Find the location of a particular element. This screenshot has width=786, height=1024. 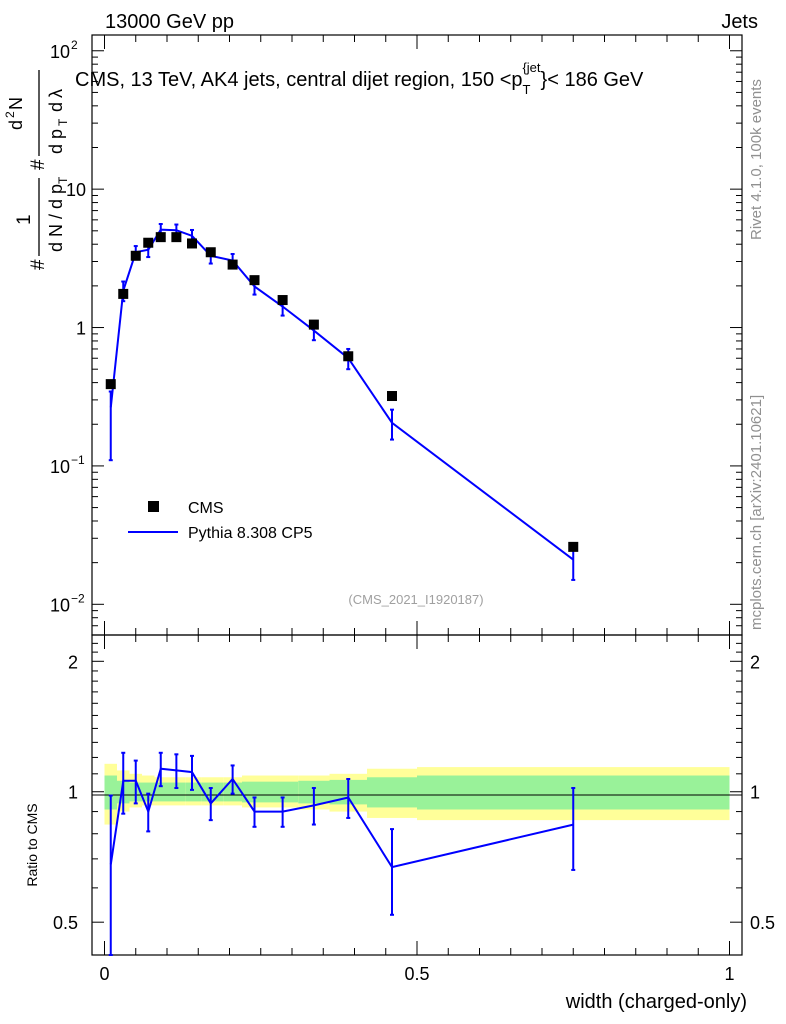

ratio-tick-label-right: 0.5 is located at coordinates (762, 923).